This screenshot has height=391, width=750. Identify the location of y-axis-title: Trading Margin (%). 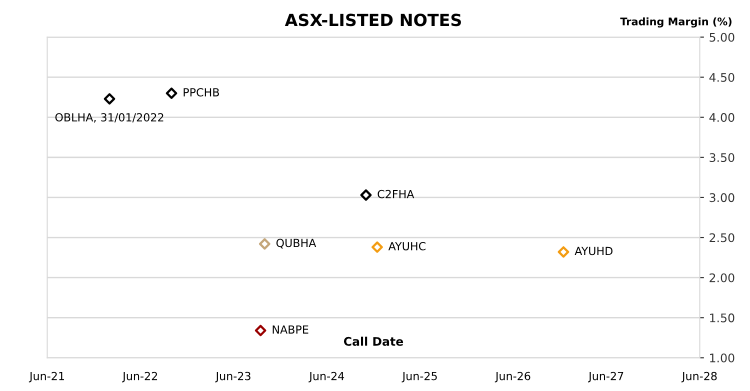
(676, 22).